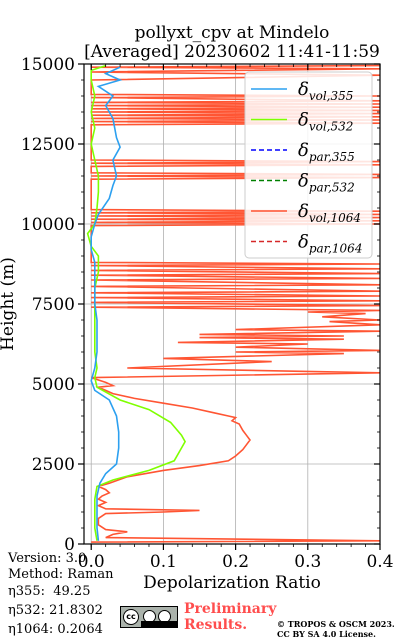  I want to click on y-tick-label: 12500, so click(48, 145).